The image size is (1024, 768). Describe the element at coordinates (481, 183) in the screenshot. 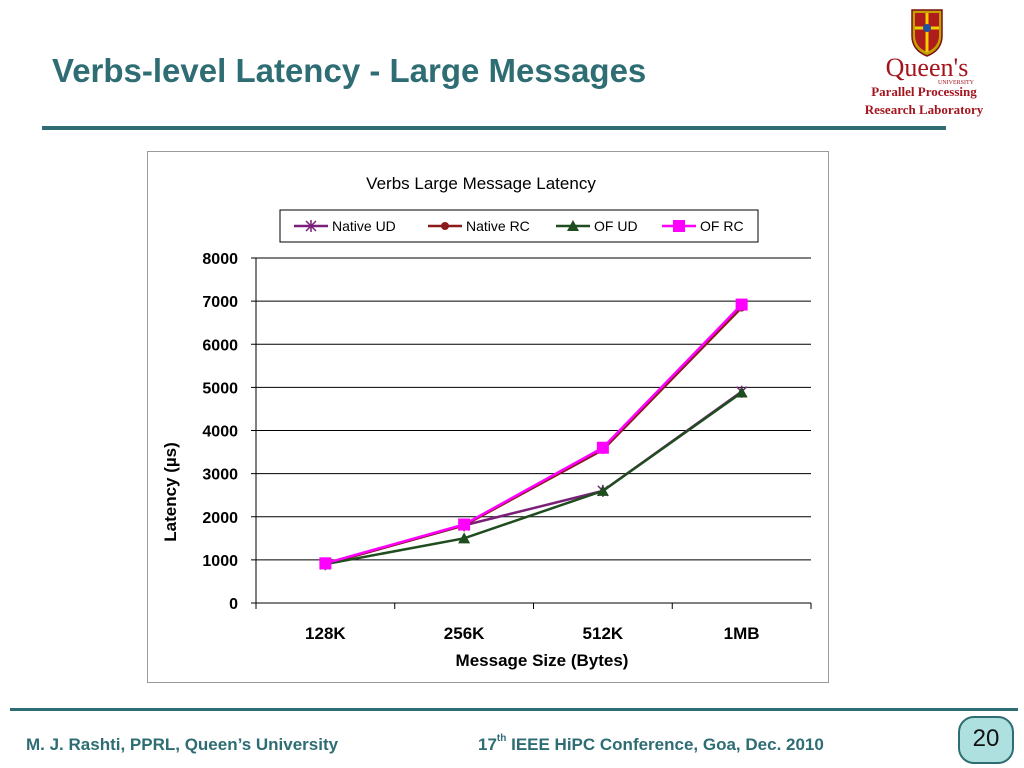

I see `chart-title: Verbs Large Message Latency` at that location.